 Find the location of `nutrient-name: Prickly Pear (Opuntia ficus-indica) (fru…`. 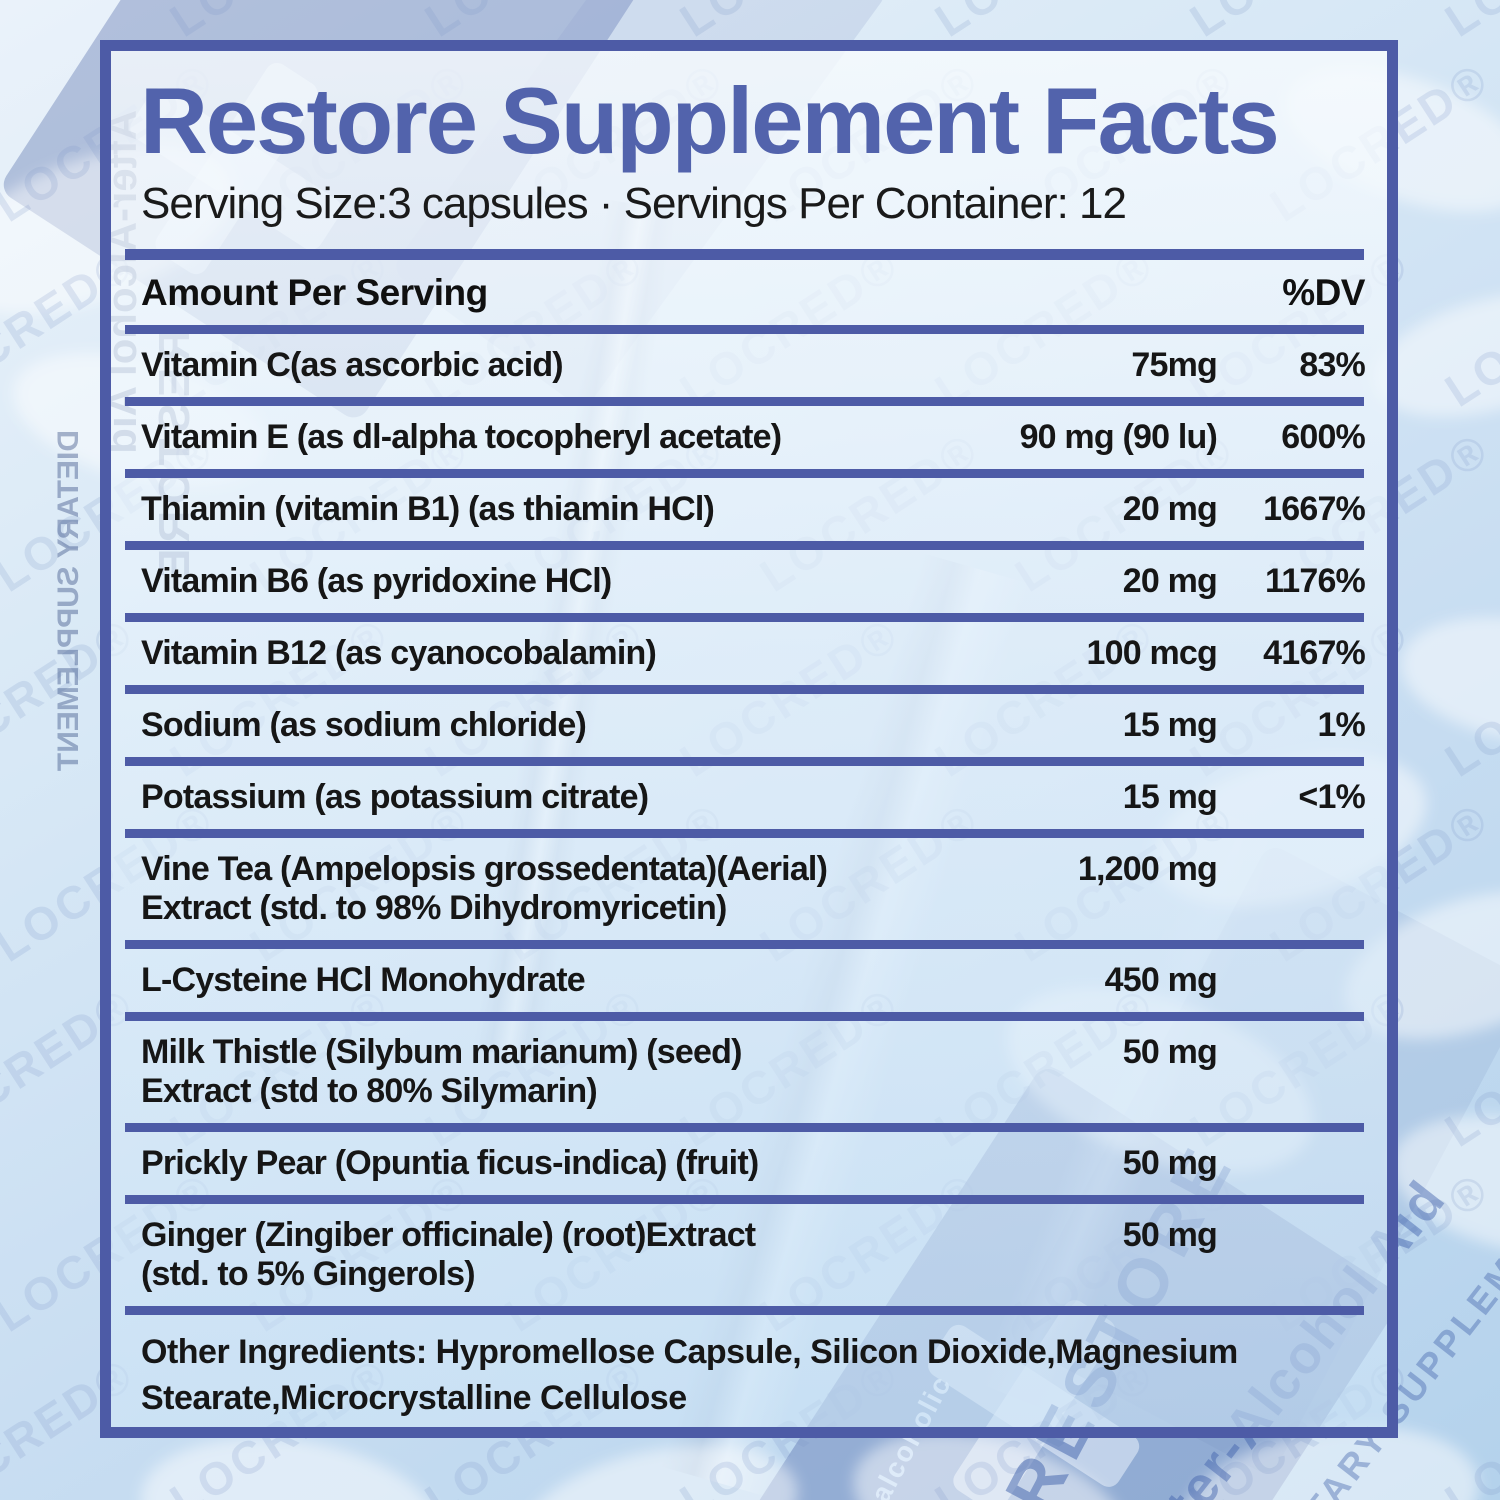

nutrient-name: Prickly Pear (Opuntia ficus-indica) (fru… is located at coordinates (625, 1163).